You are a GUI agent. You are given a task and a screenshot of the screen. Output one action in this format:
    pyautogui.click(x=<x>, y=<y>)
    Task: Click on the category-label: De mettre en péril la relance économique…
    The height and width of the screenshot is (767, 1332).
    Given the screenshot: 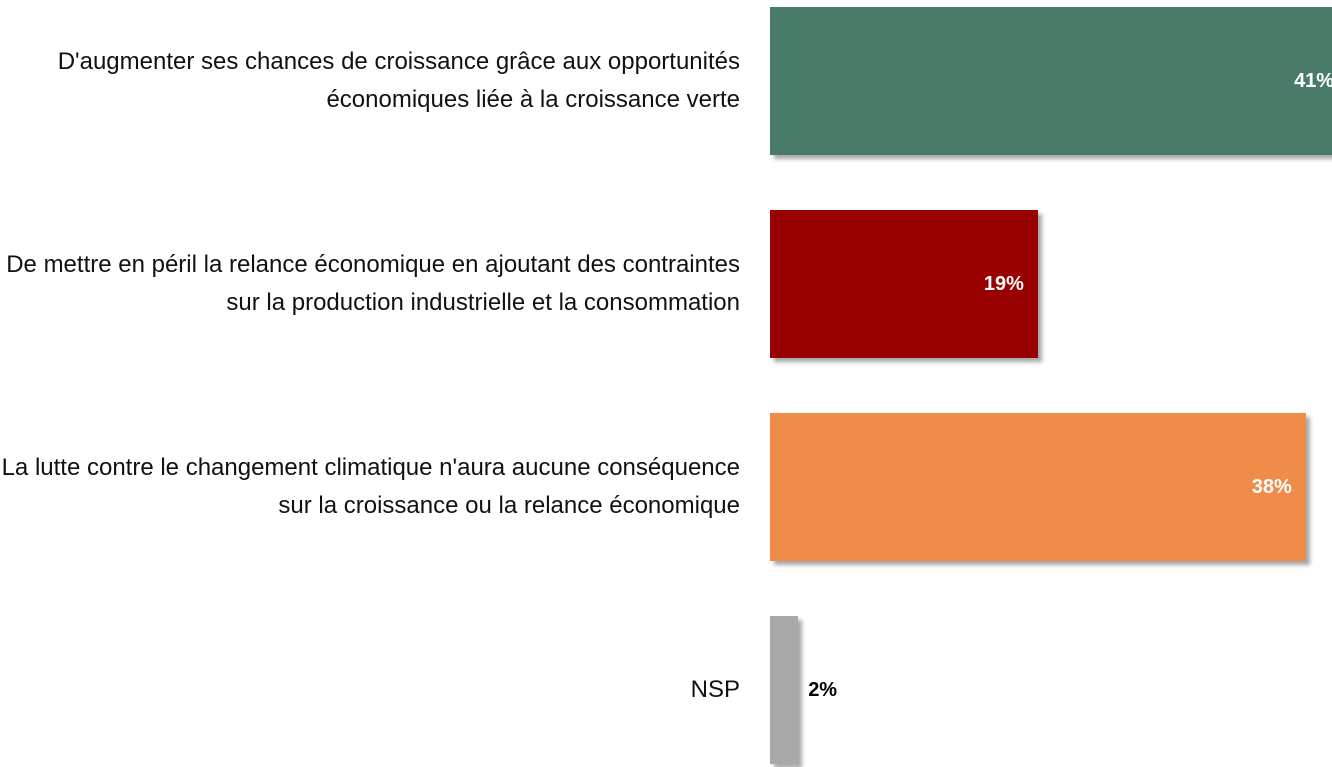 What is the action you would take?
    pyautogui.click(x=373, y=283)
    